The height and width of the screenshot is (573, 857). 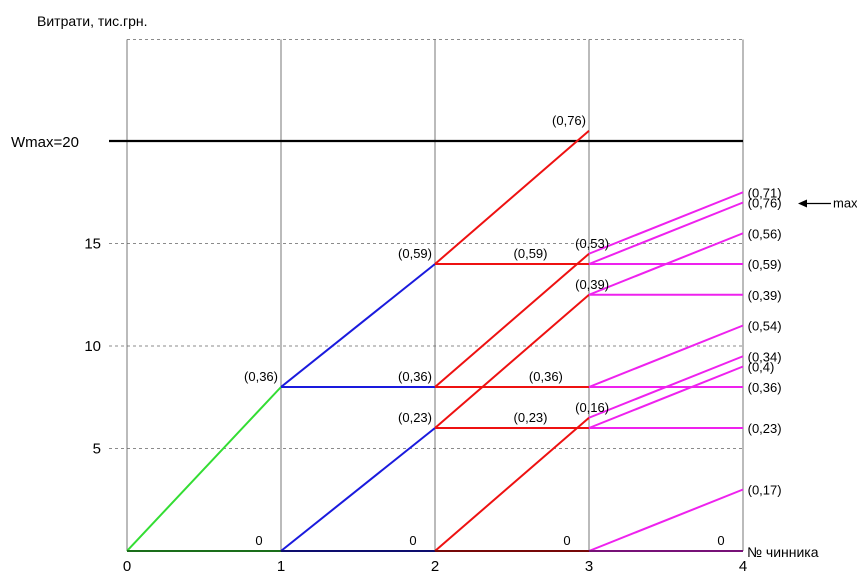 I want to click on data-label: (0,4), so click(x=761, y=367).